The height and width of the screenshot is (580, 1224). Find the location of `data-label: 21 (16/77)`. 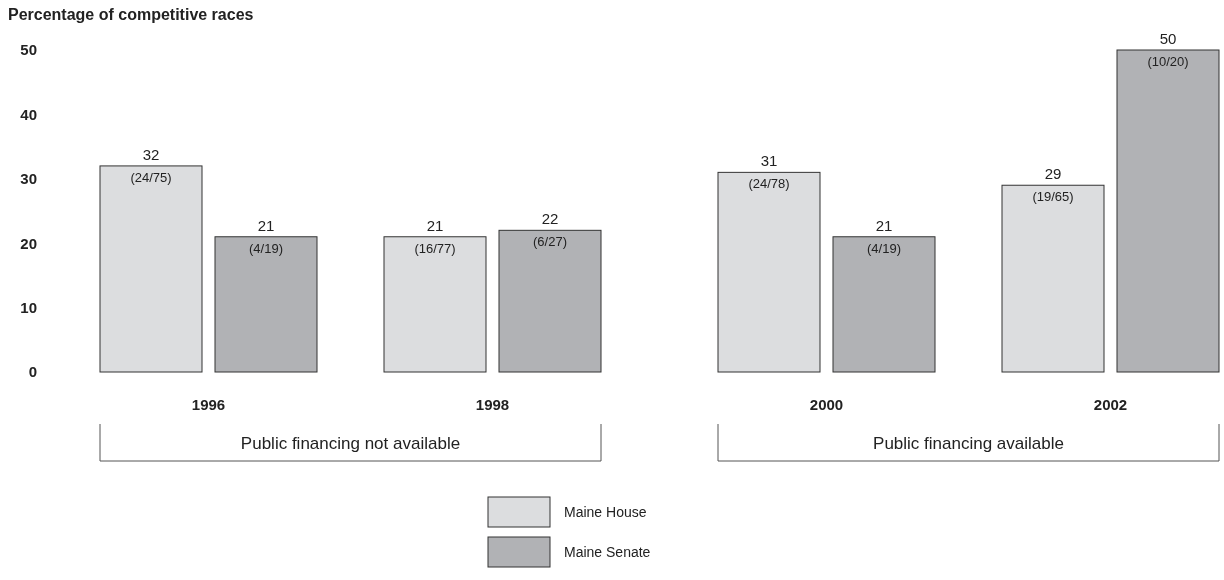

data-label: 21 (16/77) is located at coordinates (435, 236).